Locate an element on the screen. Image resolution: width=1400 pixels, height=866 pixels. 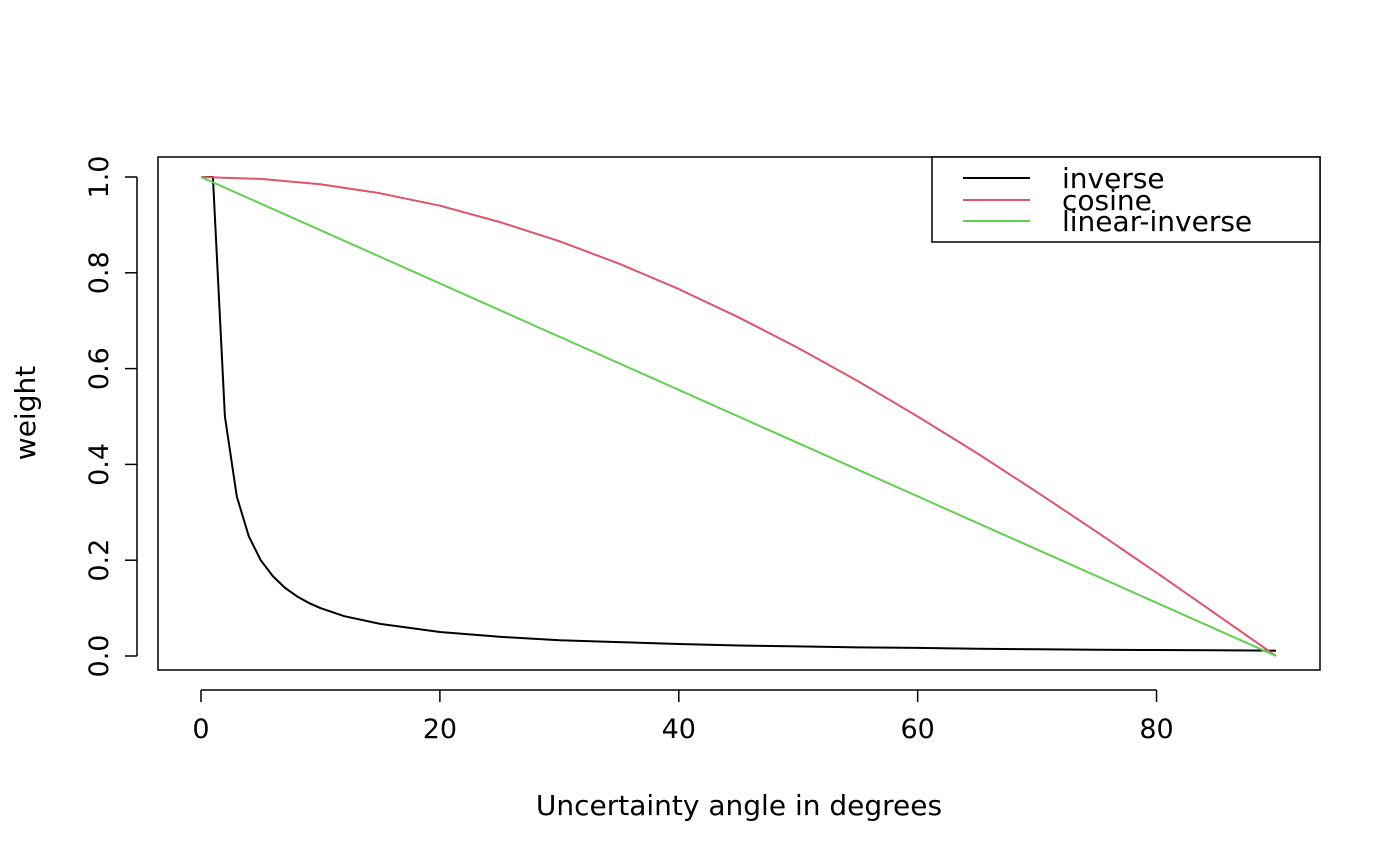
x-tick-label: 20 is located at coordinates (440, 729).